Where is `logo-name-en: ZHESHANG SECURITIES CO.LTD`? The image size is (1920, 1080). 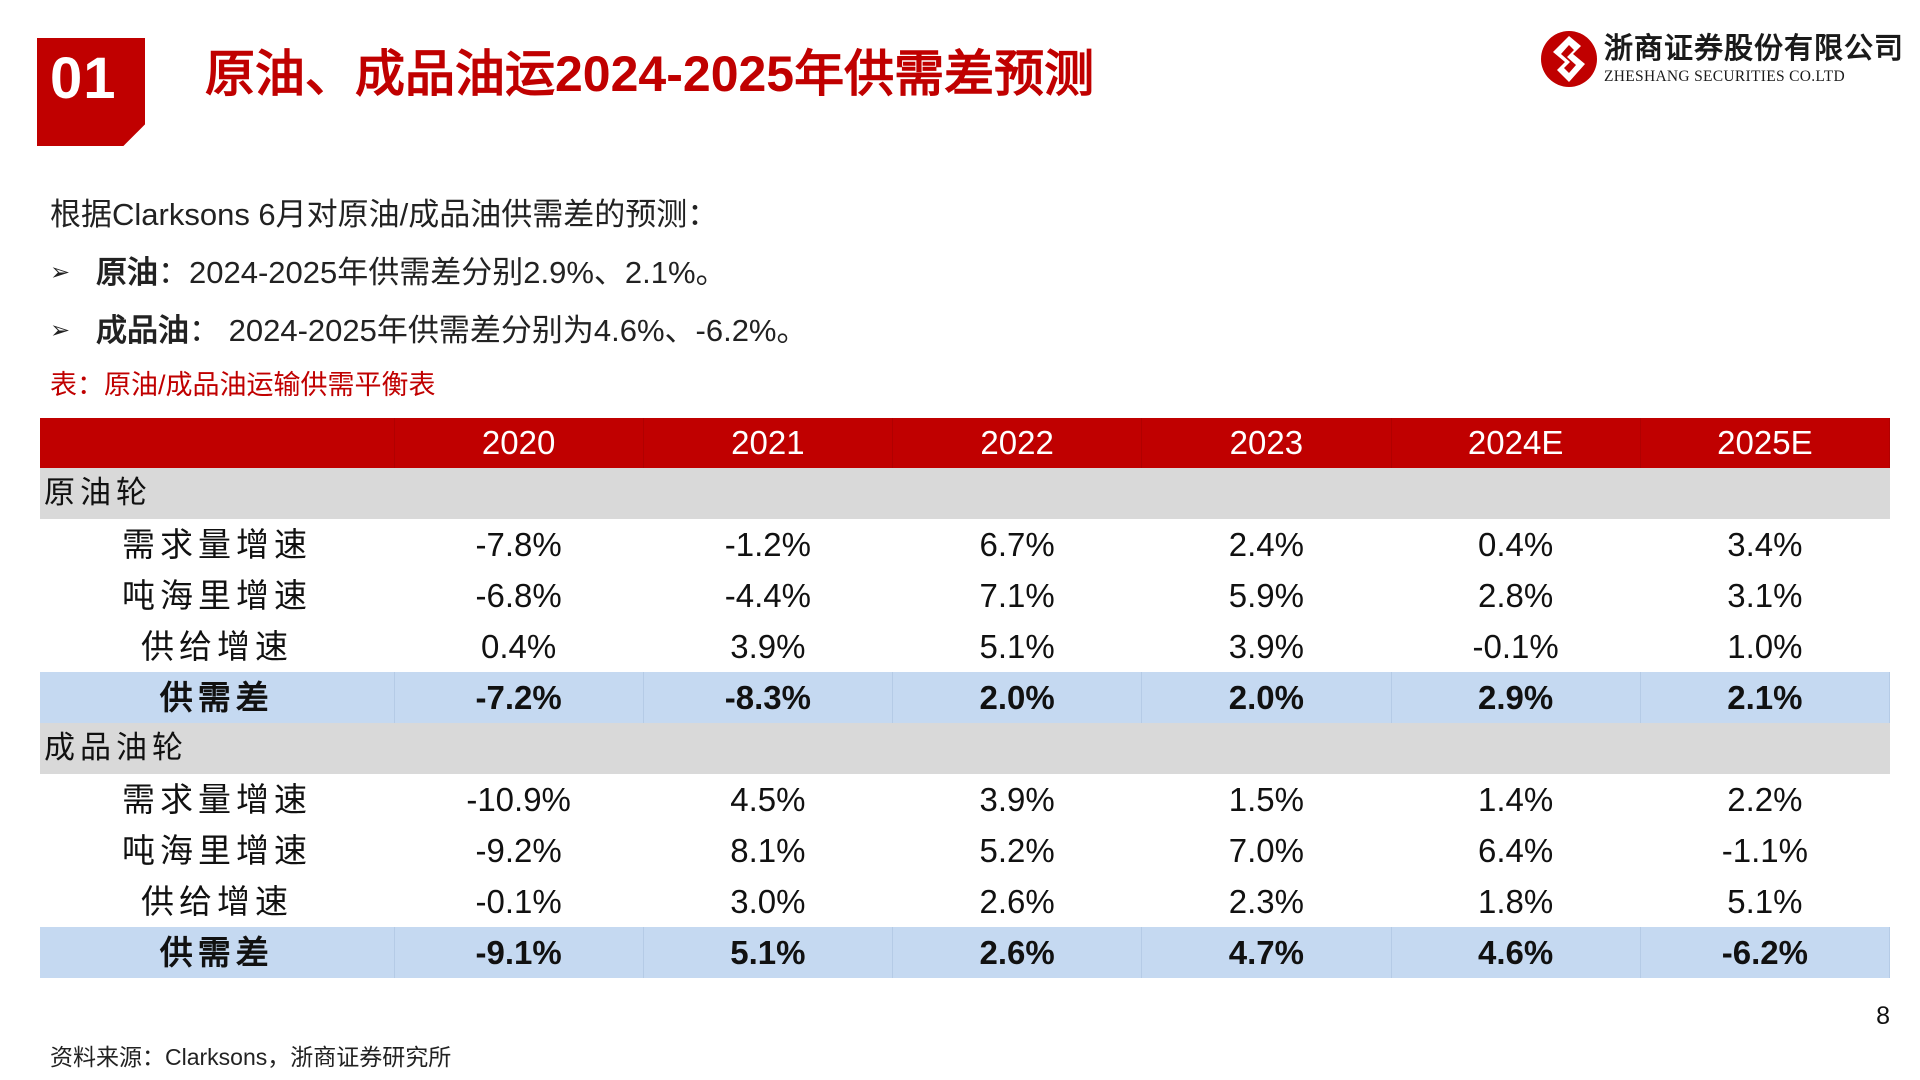
logo-name-en: ZHESHANG SECURITIES CO.LTD is located at coordinates (1725, 76).